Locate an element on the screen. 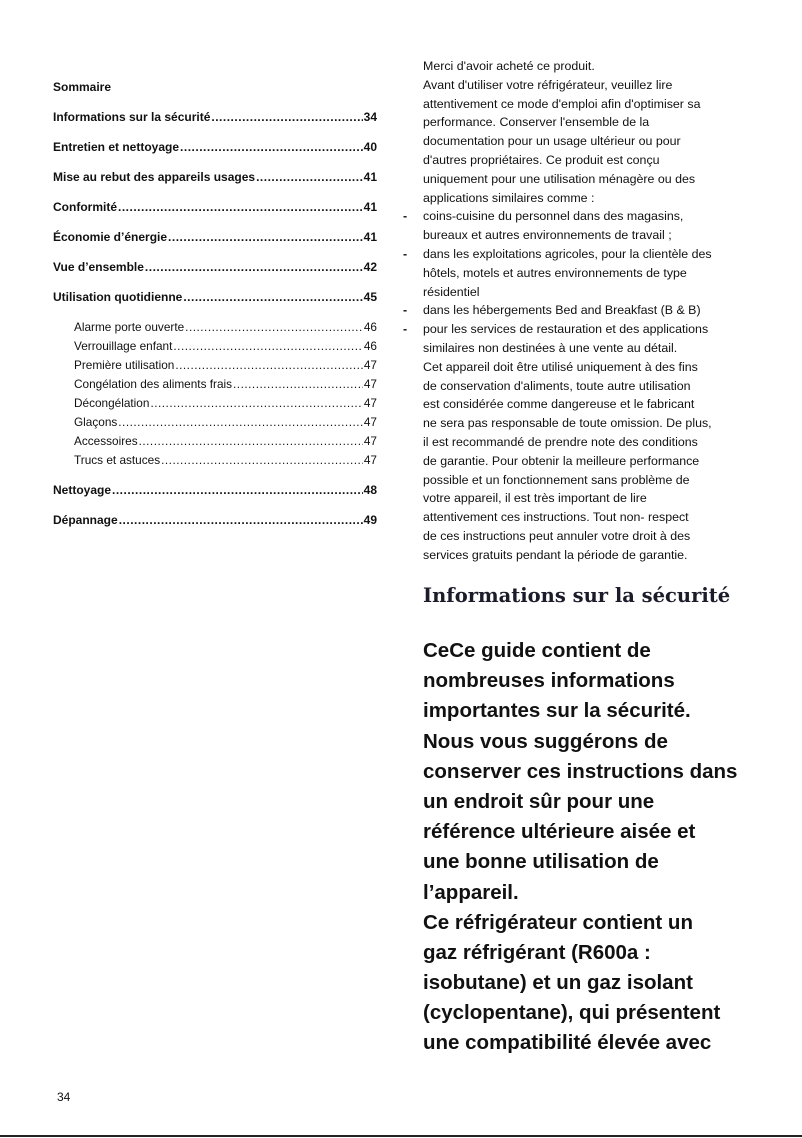 This screenshot has height=1138, width=802. notice-line: nombreuses informations is located at coordinates (549, 681).